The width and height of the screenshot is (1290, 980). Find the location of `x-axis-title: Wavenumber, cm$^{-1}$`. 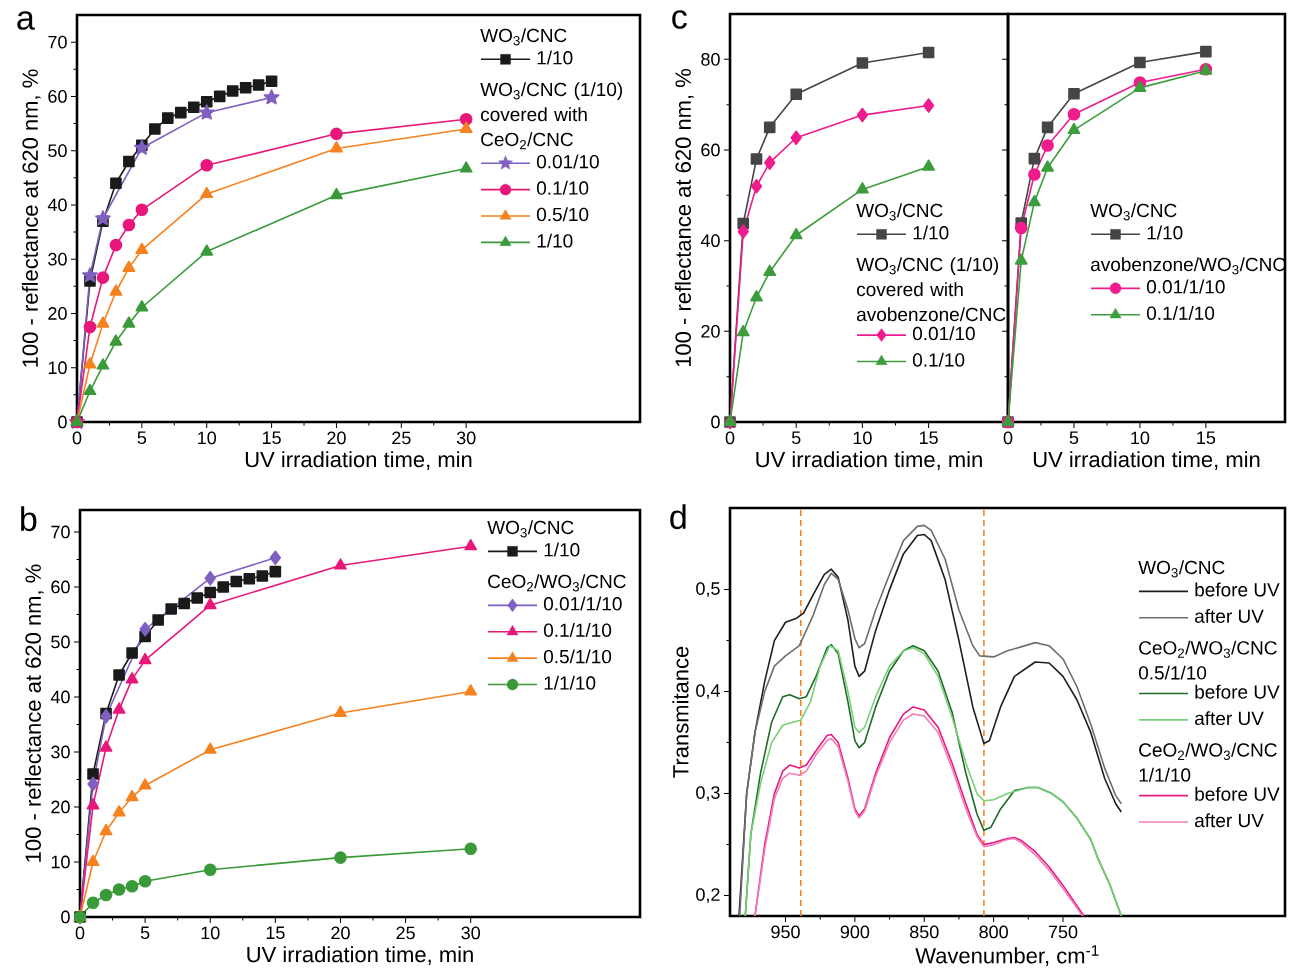

x-axis-title: Wavenumber, cm$^{-1}$ is located at coordinates (1007, 956).